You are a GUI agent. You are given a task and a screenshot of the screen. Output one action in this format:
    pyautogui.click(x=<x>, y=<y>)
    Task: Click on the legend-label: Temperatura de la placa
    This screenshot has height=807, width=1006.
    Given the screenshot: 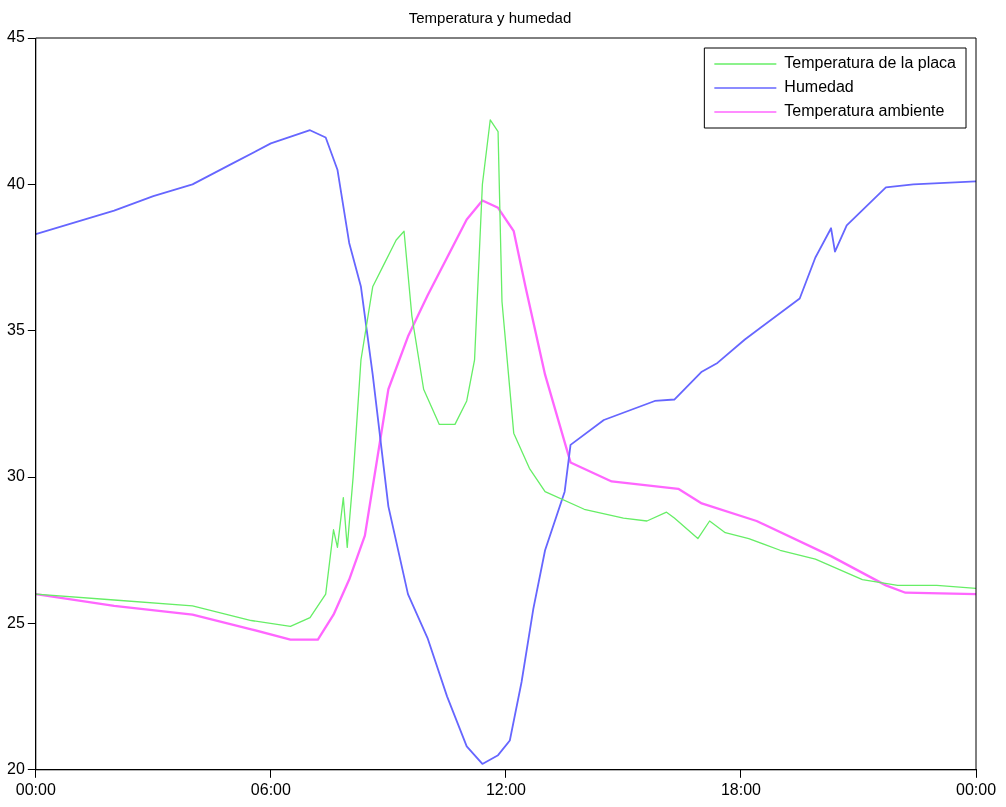 What is the action you would take?
    pyautogui.click(x=870, y=63)
    